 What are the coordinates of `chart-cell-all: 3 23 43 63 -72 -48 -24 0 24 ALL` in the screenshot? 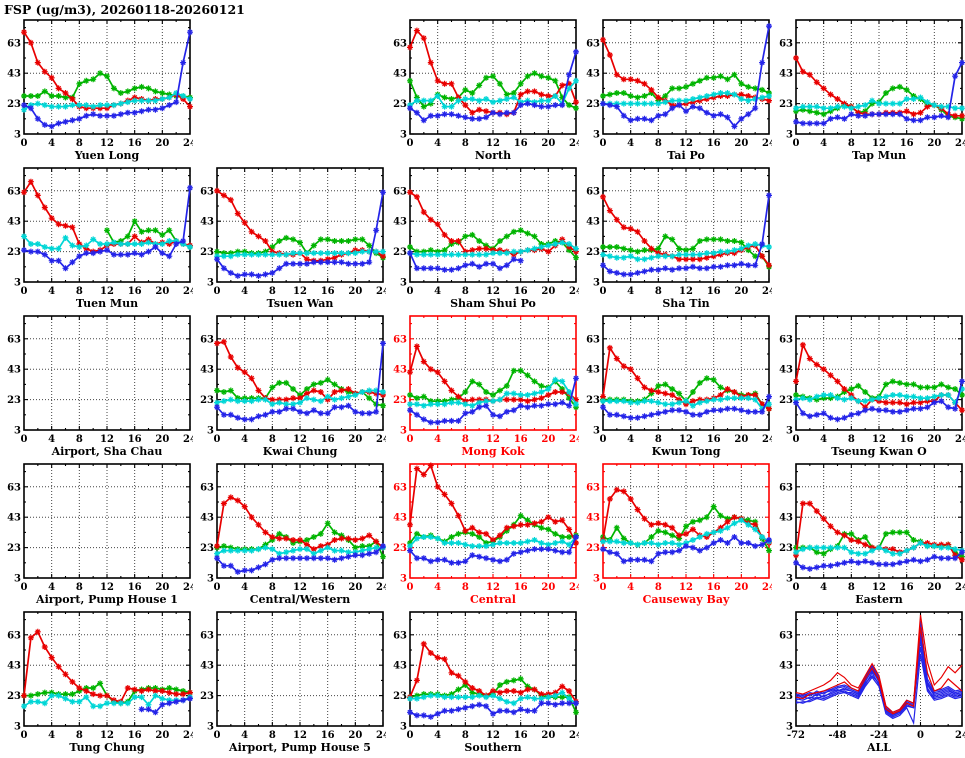 It's located at (868, 680).